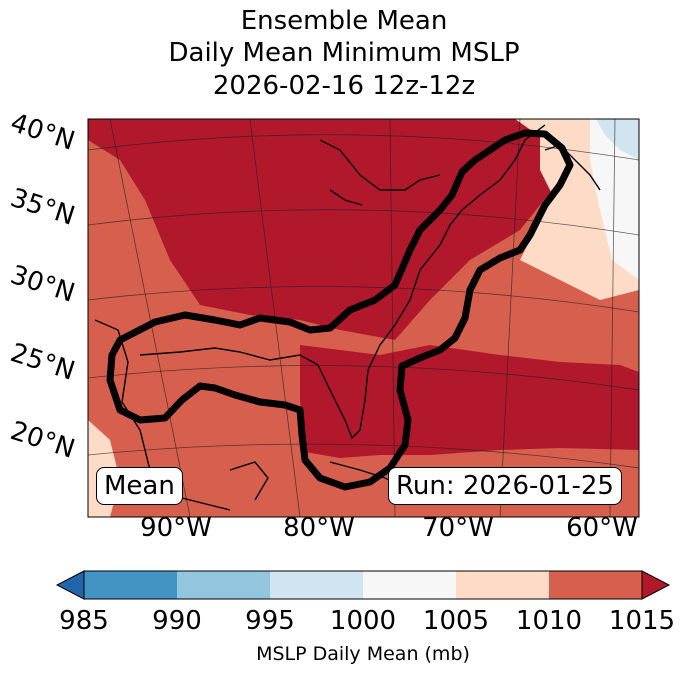 This screenshot has height=674, width=688. I want to click on mean-badge: Mean, so click(139, 486).